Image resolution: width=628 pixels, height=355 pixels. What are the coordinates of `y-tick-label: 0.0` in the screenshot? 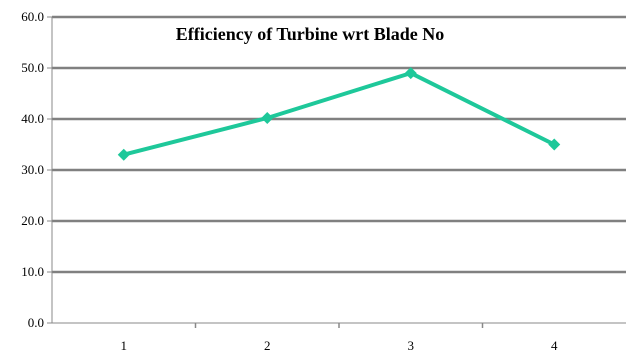 It's located at (36, 322).